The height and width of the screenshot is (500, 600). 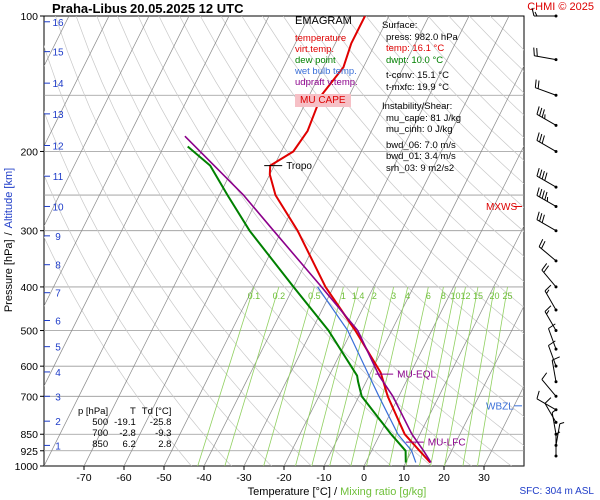 What do you see at coordinates (58, 266) in the screenshot?
I see `altitude-tick-label: 8` at bounding box center [58, 266].